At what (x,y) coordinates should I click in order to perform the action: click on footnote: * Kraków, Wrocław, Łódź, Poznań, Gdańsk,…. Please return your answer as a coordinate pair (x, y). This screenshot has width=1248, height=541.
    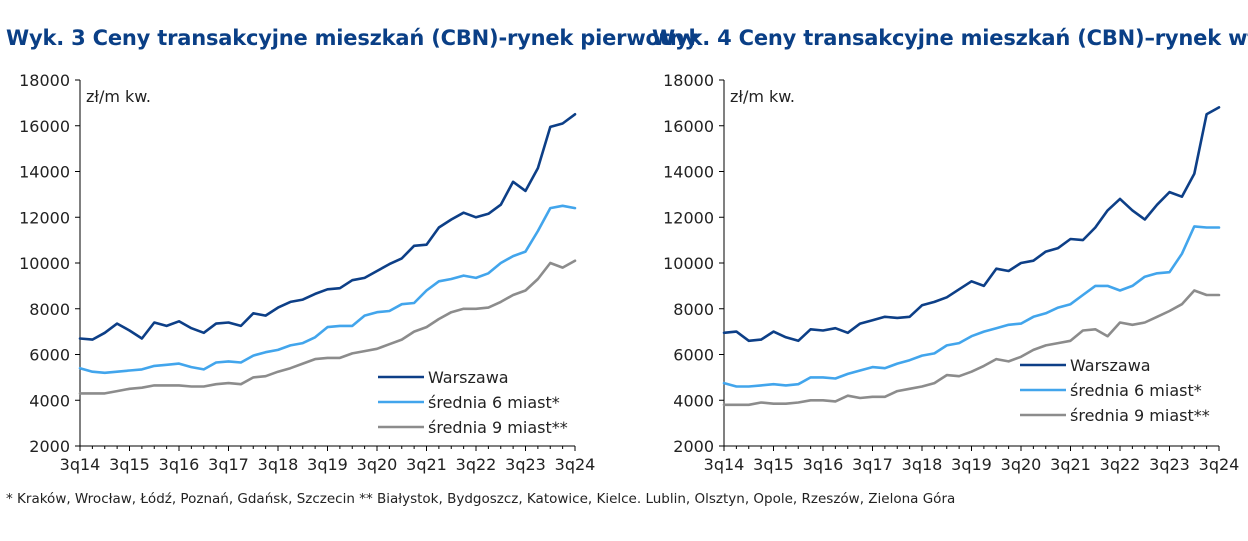
    Looking at the image, I should click on (481, 499).